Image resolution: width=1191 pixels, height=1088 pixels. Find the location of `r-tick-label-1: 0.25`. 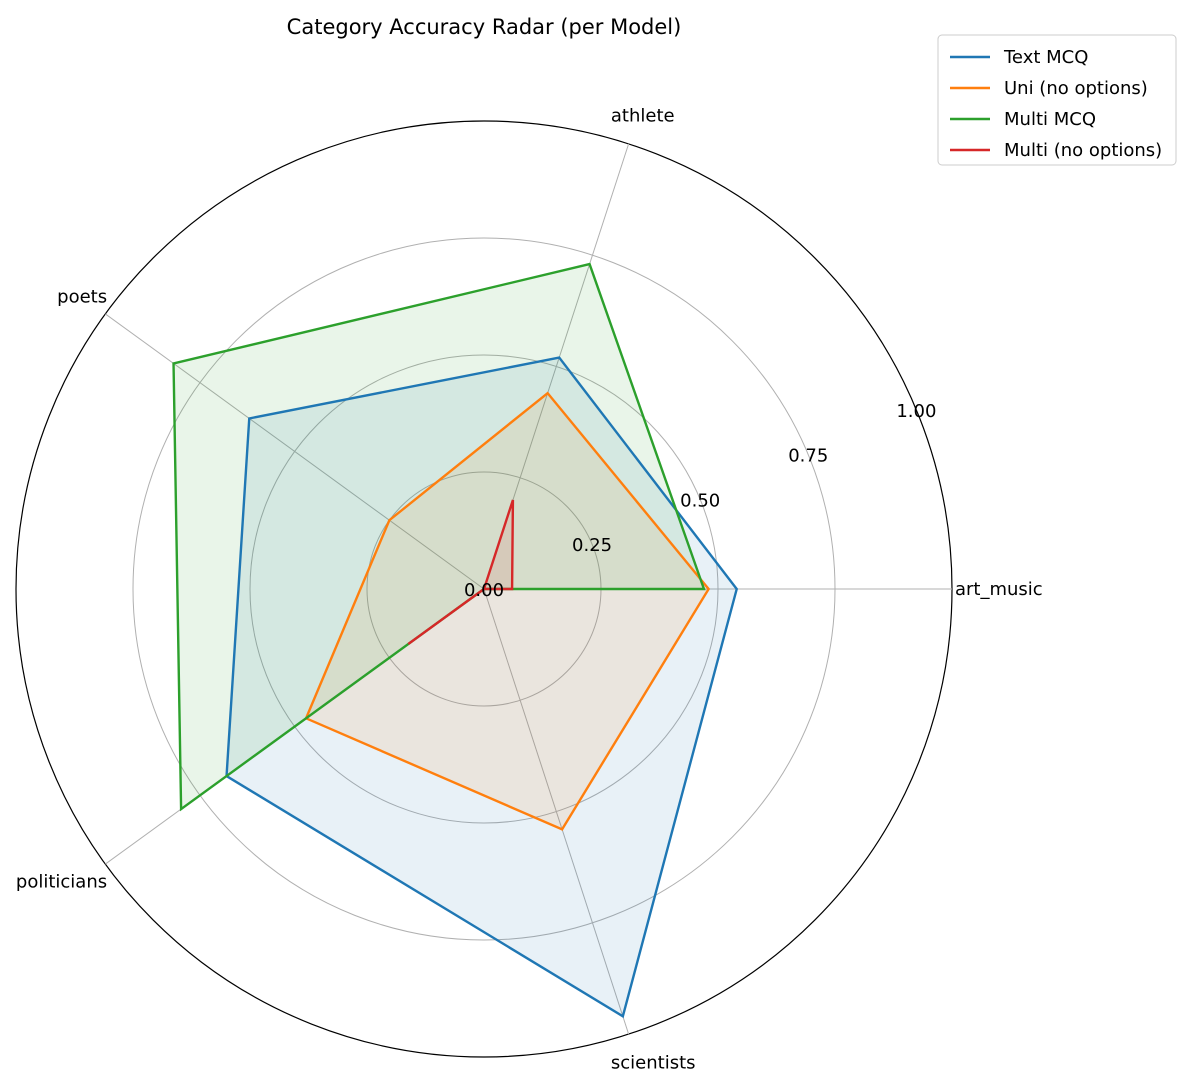

r-tick-label-1: 0.25 is located at coordinates (592, 545).